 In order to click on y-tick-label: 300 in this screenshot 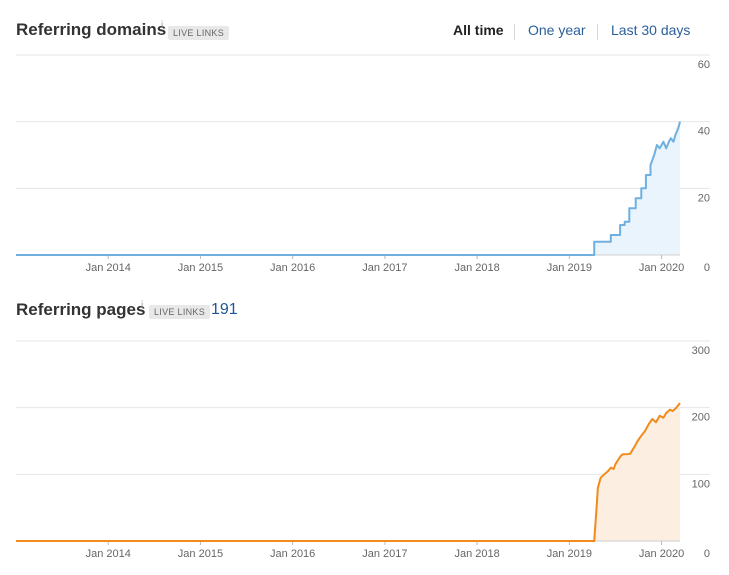, I will do `click(701, 351)`.